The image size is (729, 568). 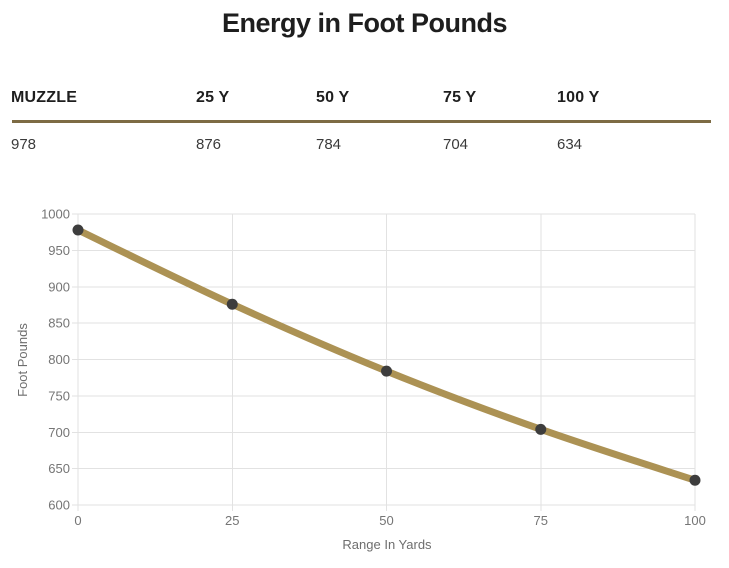 What do you see at coordinates (59, 323) in the screenshot?
I see `y-tick-label: 850` at bounding box center [59, 323].